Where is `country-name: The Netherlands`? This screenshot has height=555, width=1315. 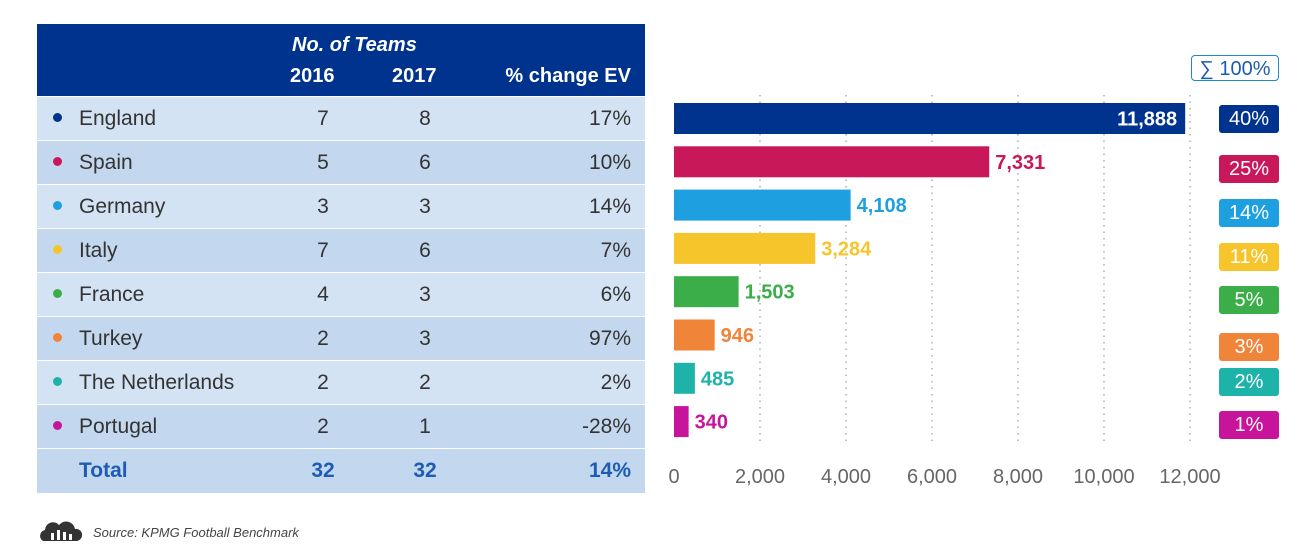
country-name: The Netherlands is located at coordinates (157, 382).